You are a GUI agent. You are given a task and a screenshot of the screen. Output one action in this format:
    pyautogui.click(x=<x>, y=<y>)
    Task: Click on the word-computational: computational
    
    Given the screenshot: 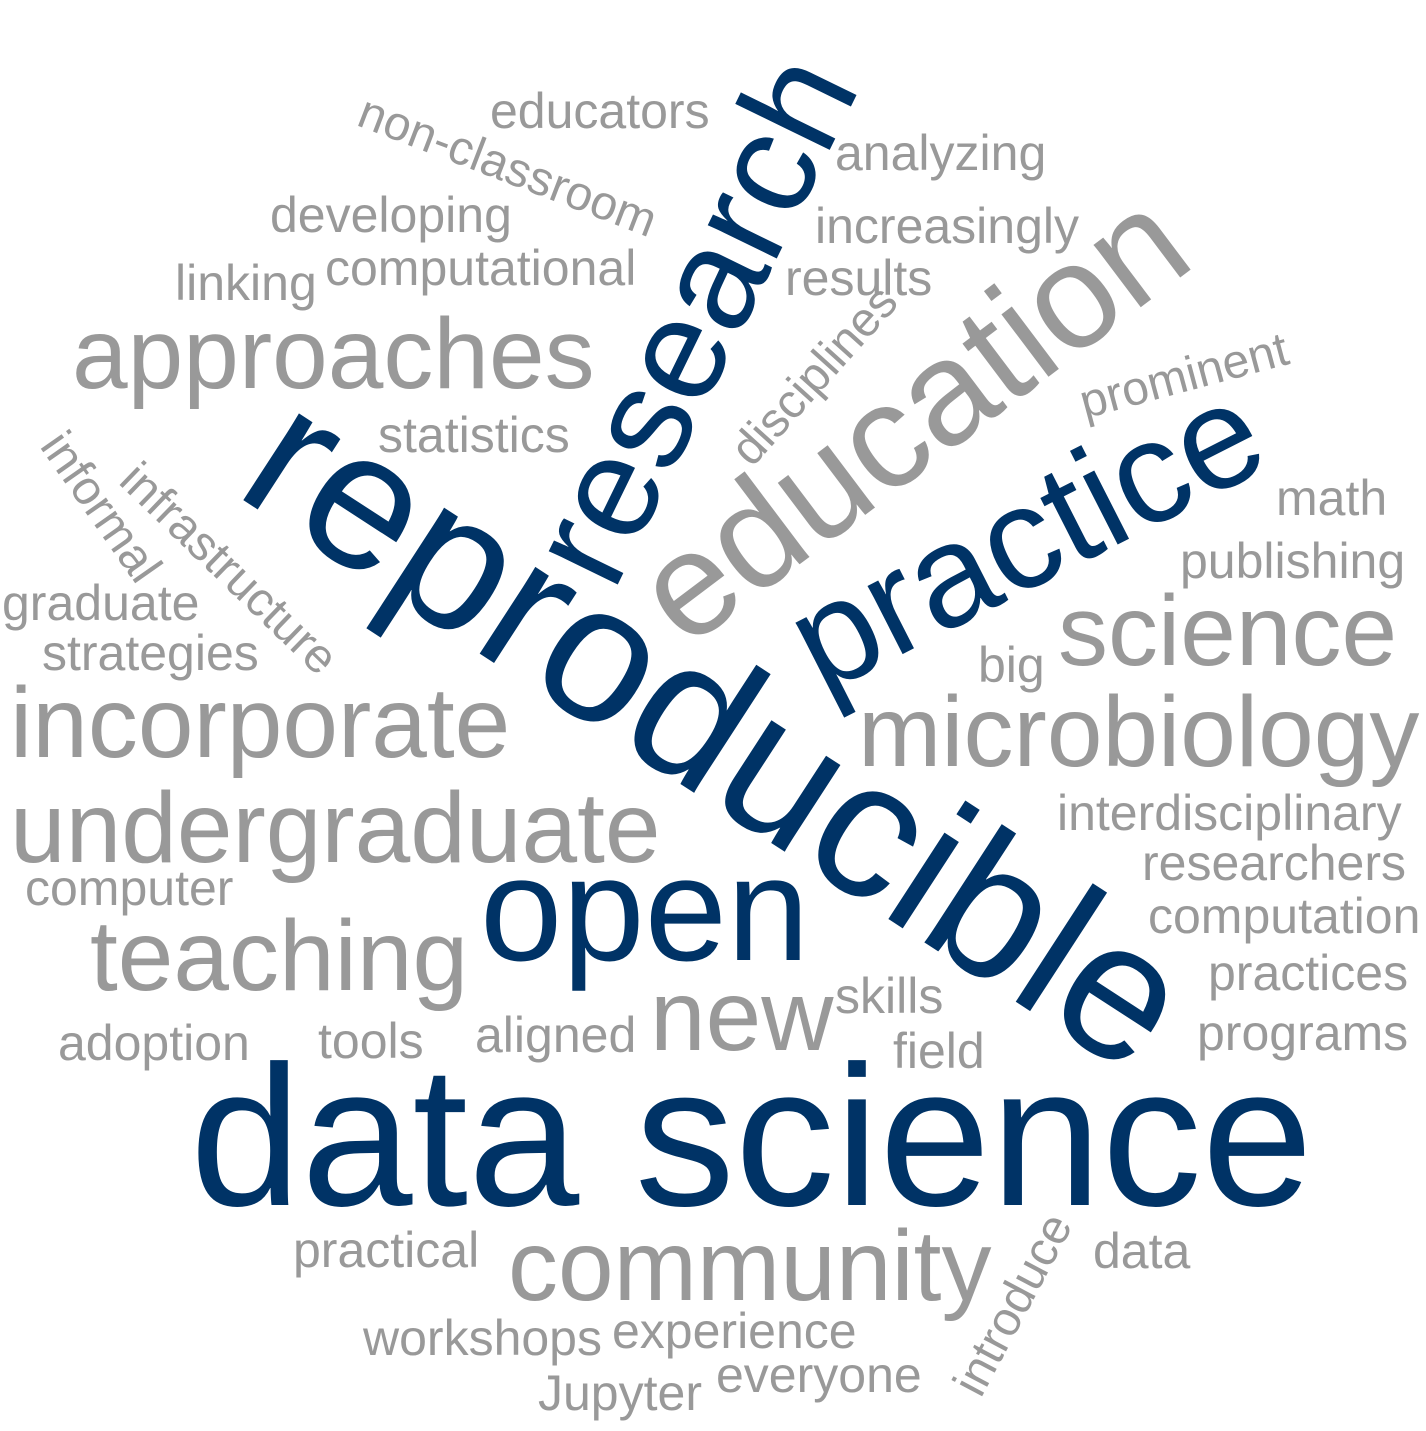 What is the action you would take?
    pyautogui.click(x=480, y=268)
    